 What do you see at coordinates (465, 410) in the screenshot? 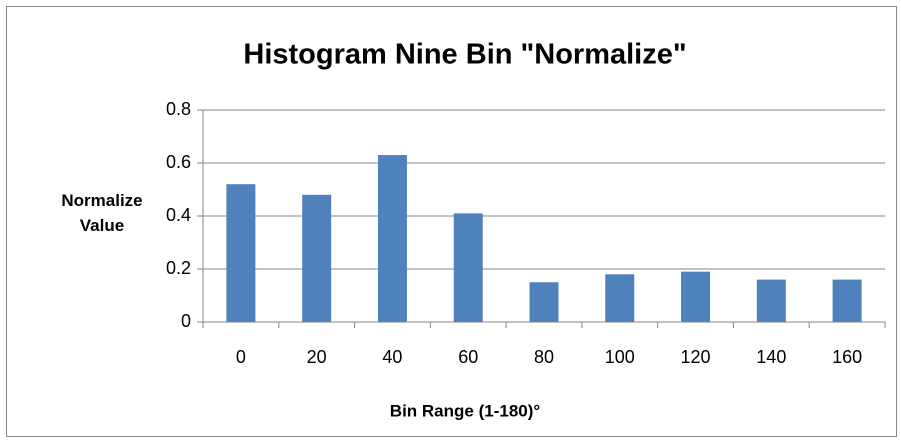
I see `x-axis-title: Bin Range (1-180)°` at bounding box center [465, 410].